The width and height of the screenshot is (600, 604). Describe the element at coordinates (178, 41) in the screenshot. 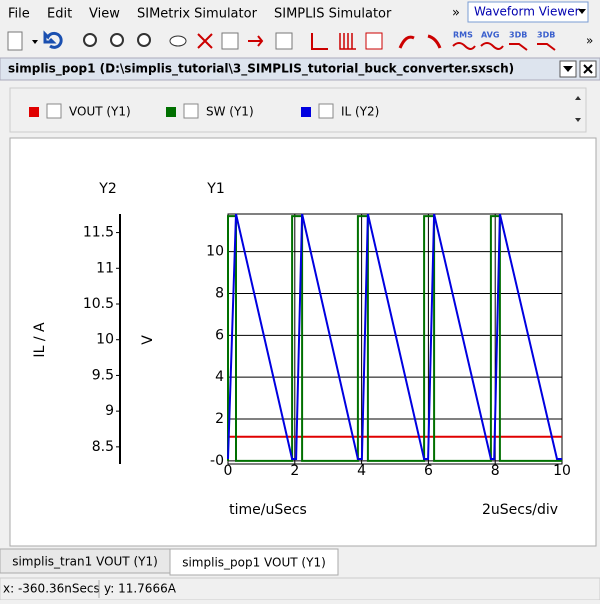

I see `show-button` at that location.